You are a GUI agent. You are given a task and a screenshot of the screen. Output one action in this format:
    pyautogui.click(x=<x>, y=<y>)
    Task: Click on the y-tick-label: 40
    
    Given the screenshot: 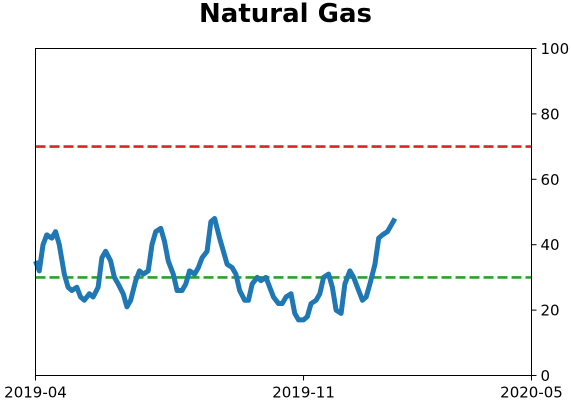 What is the action you would take?
    pyautogui.click(x=550, y=245)
    